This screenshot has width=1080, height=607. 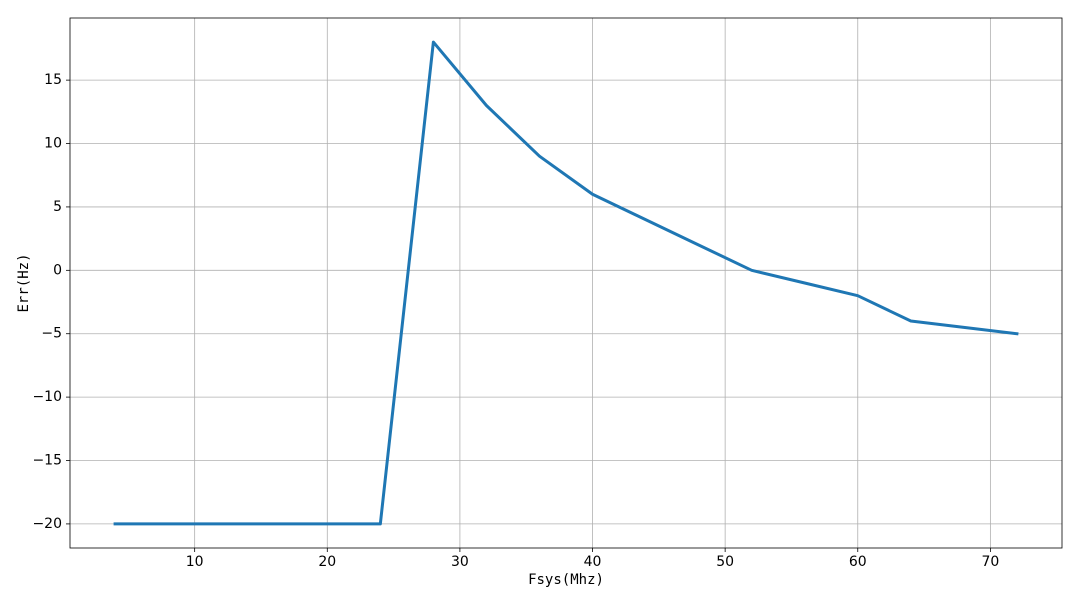 What do you see at coordinates (47, 397) in the screenshot?
I see `y-tick-label: −10` at bounding box center [47, 397].